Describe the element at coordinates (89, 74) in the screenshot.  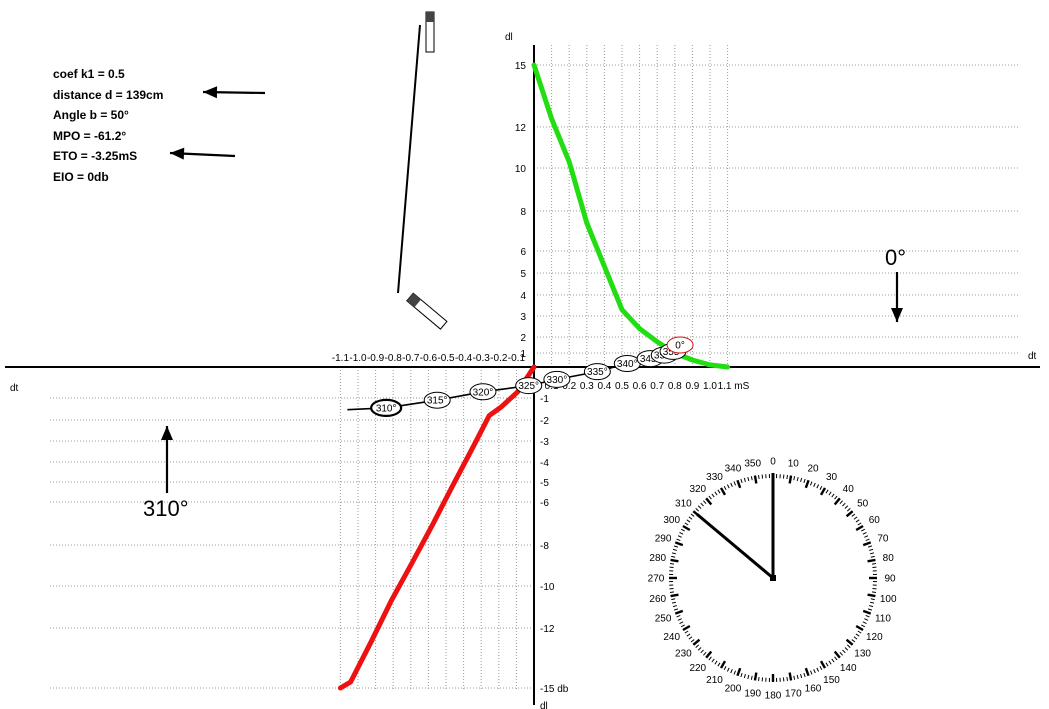
I see `info-coef-k1: coef k1 = 0.5` at that location.